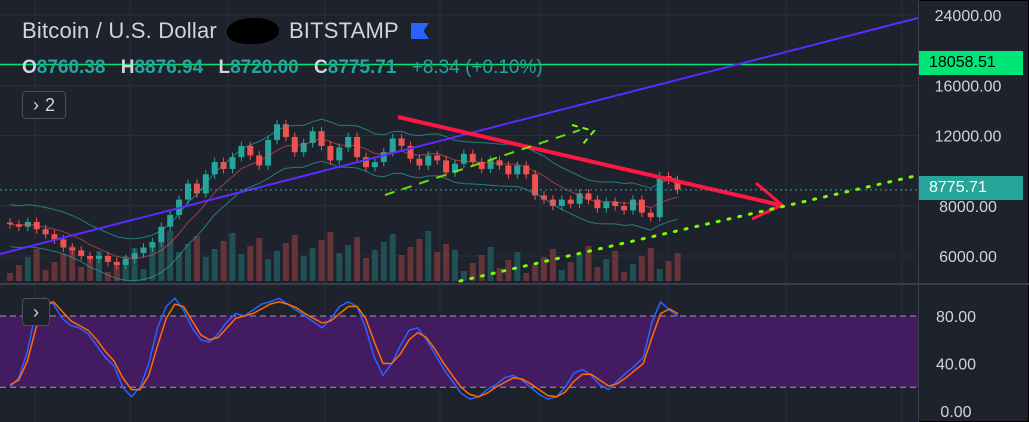 This screenshot has width=1029, height=422. I want to click on indicators-toggle-button: › 2, so click(44, 105).